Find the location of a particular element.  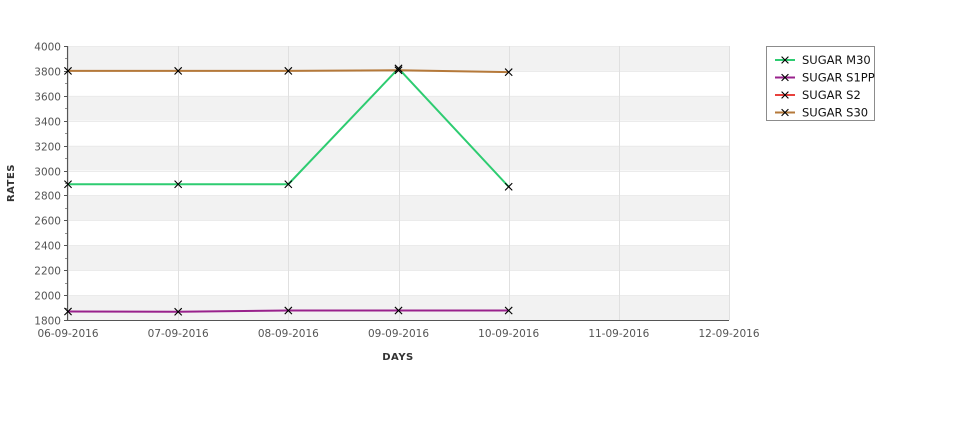

legend-item: SUGAR M30 is located at coordinates (823, 60).